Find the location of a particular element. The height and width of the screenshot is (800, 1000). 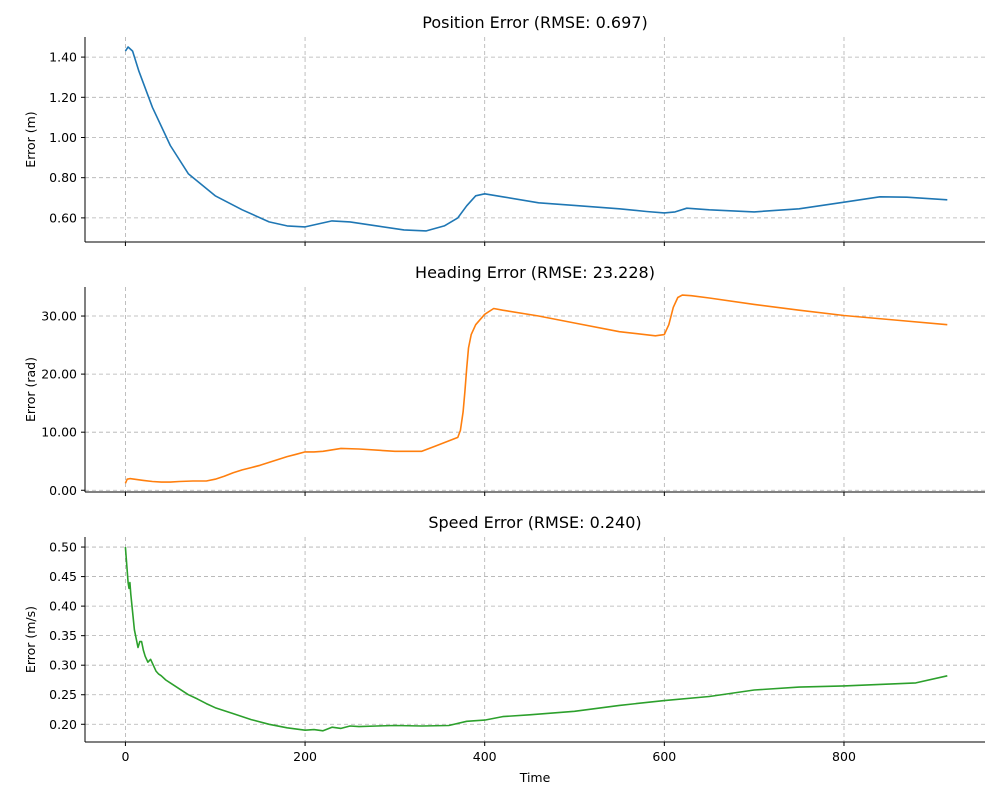

y-tick-label: 0.45 is located at coordinates (63, 576).